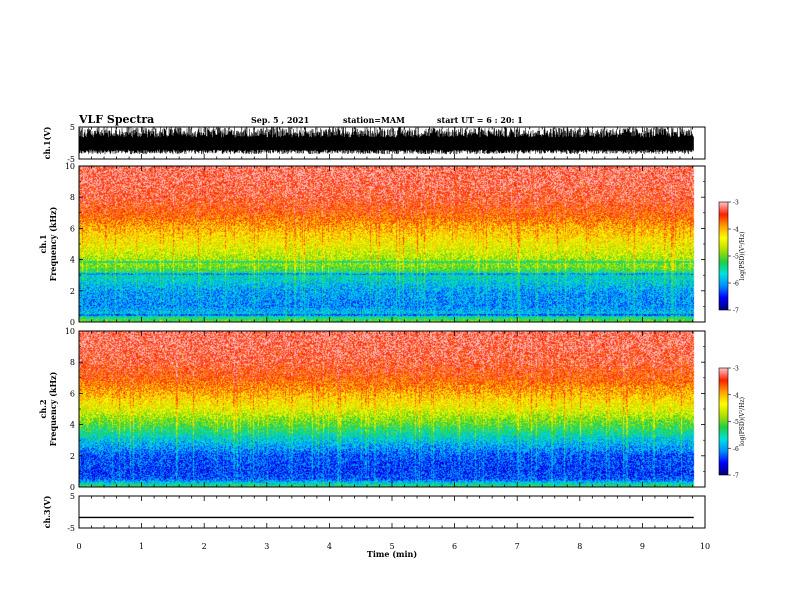  Describe the element at coordinates (43, 408) in the screenshot. I see `y-axis-label-line1: ch.2` at that location.